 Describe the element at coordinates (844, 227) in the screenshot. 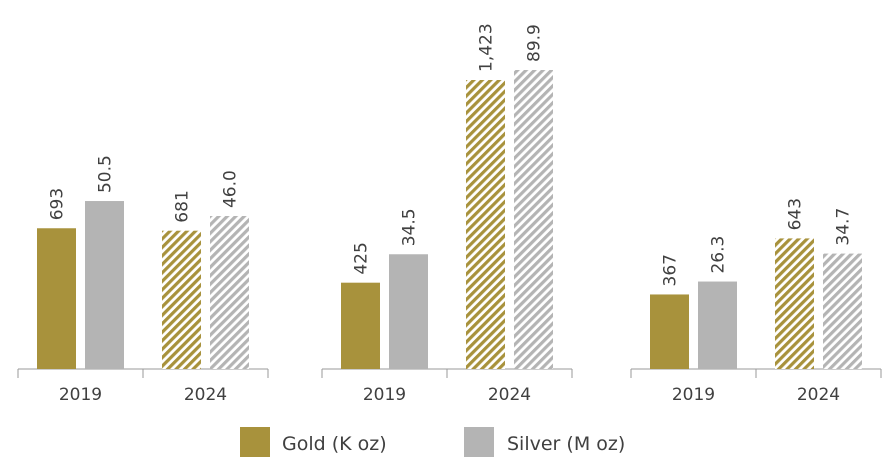

I see `silver-value-label-2024: 34.7` at that location.